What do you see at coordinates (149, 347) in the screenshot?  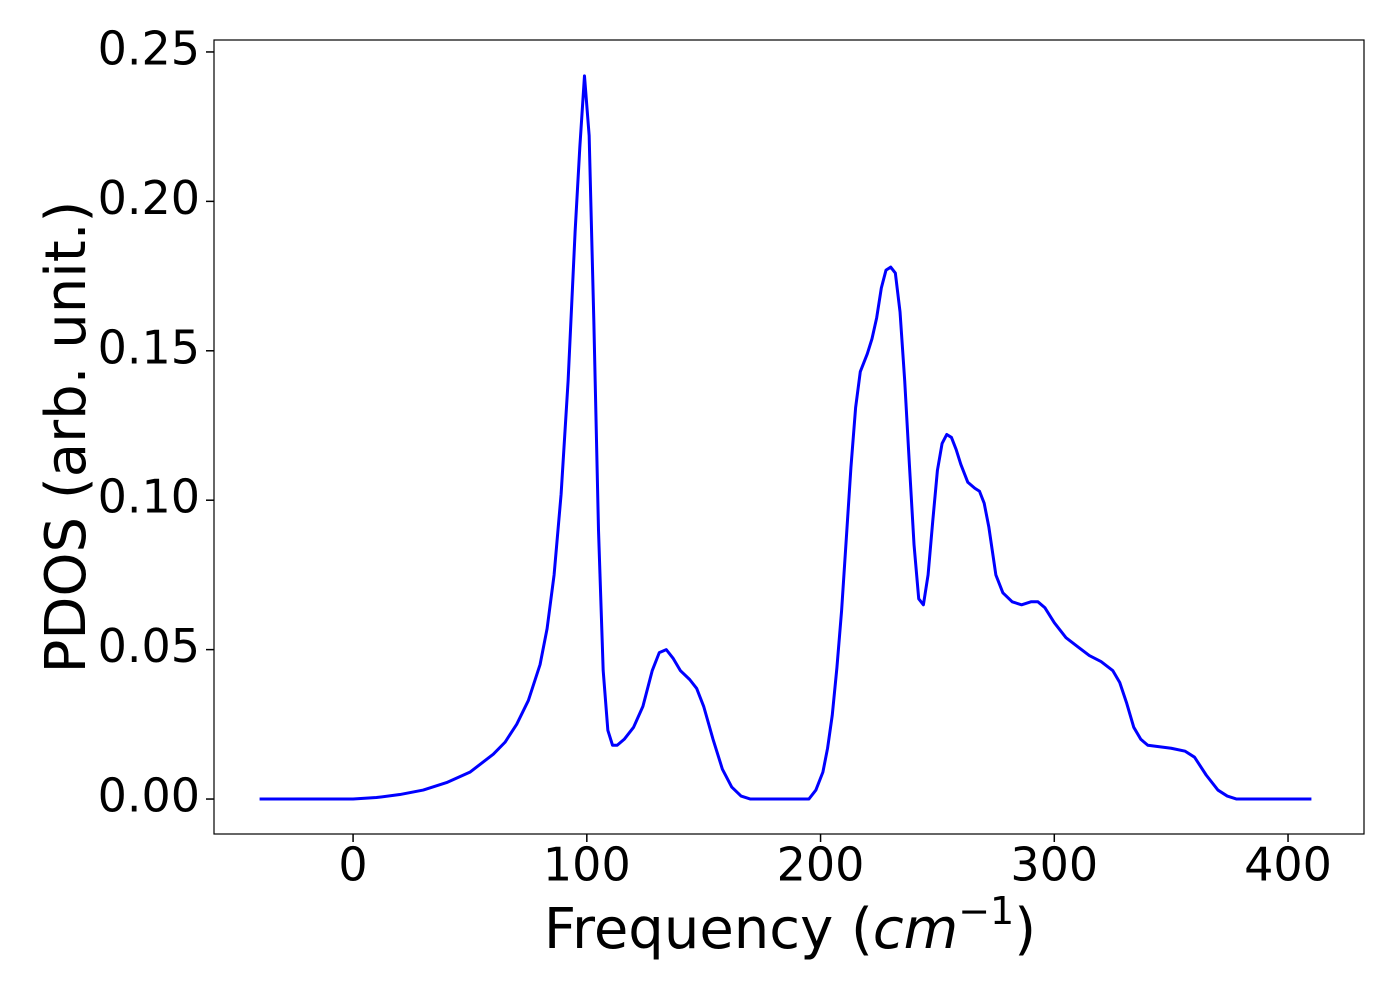 I see `y-tick-label: 0.15` at bounding box center [149, 347].